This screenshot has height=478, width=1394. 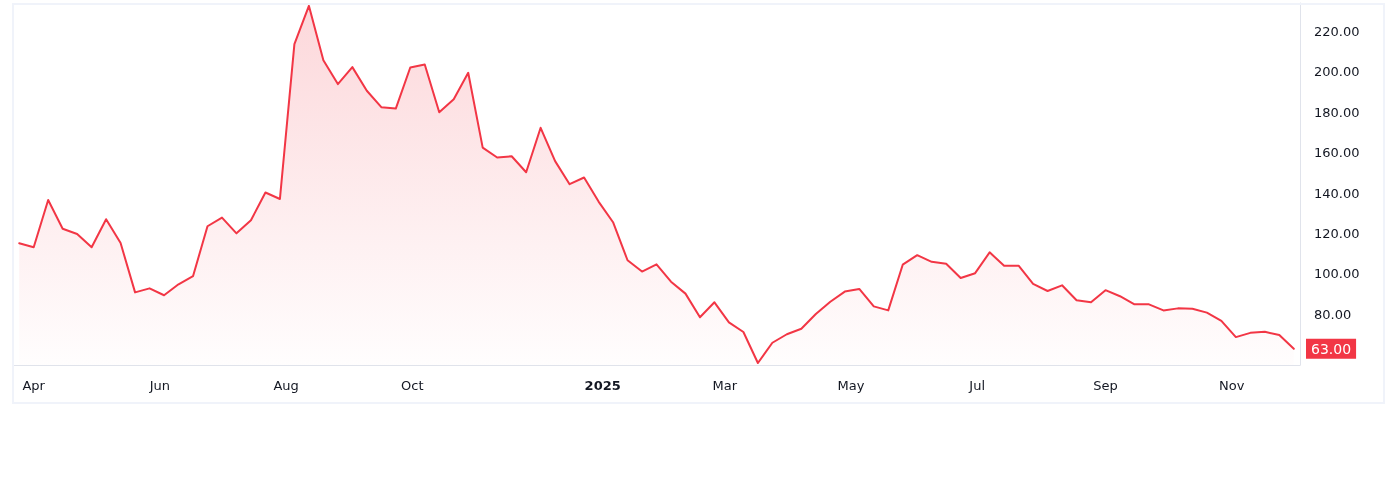 I want to click on x-tick-label: Mar, so click(x=725, y=385).